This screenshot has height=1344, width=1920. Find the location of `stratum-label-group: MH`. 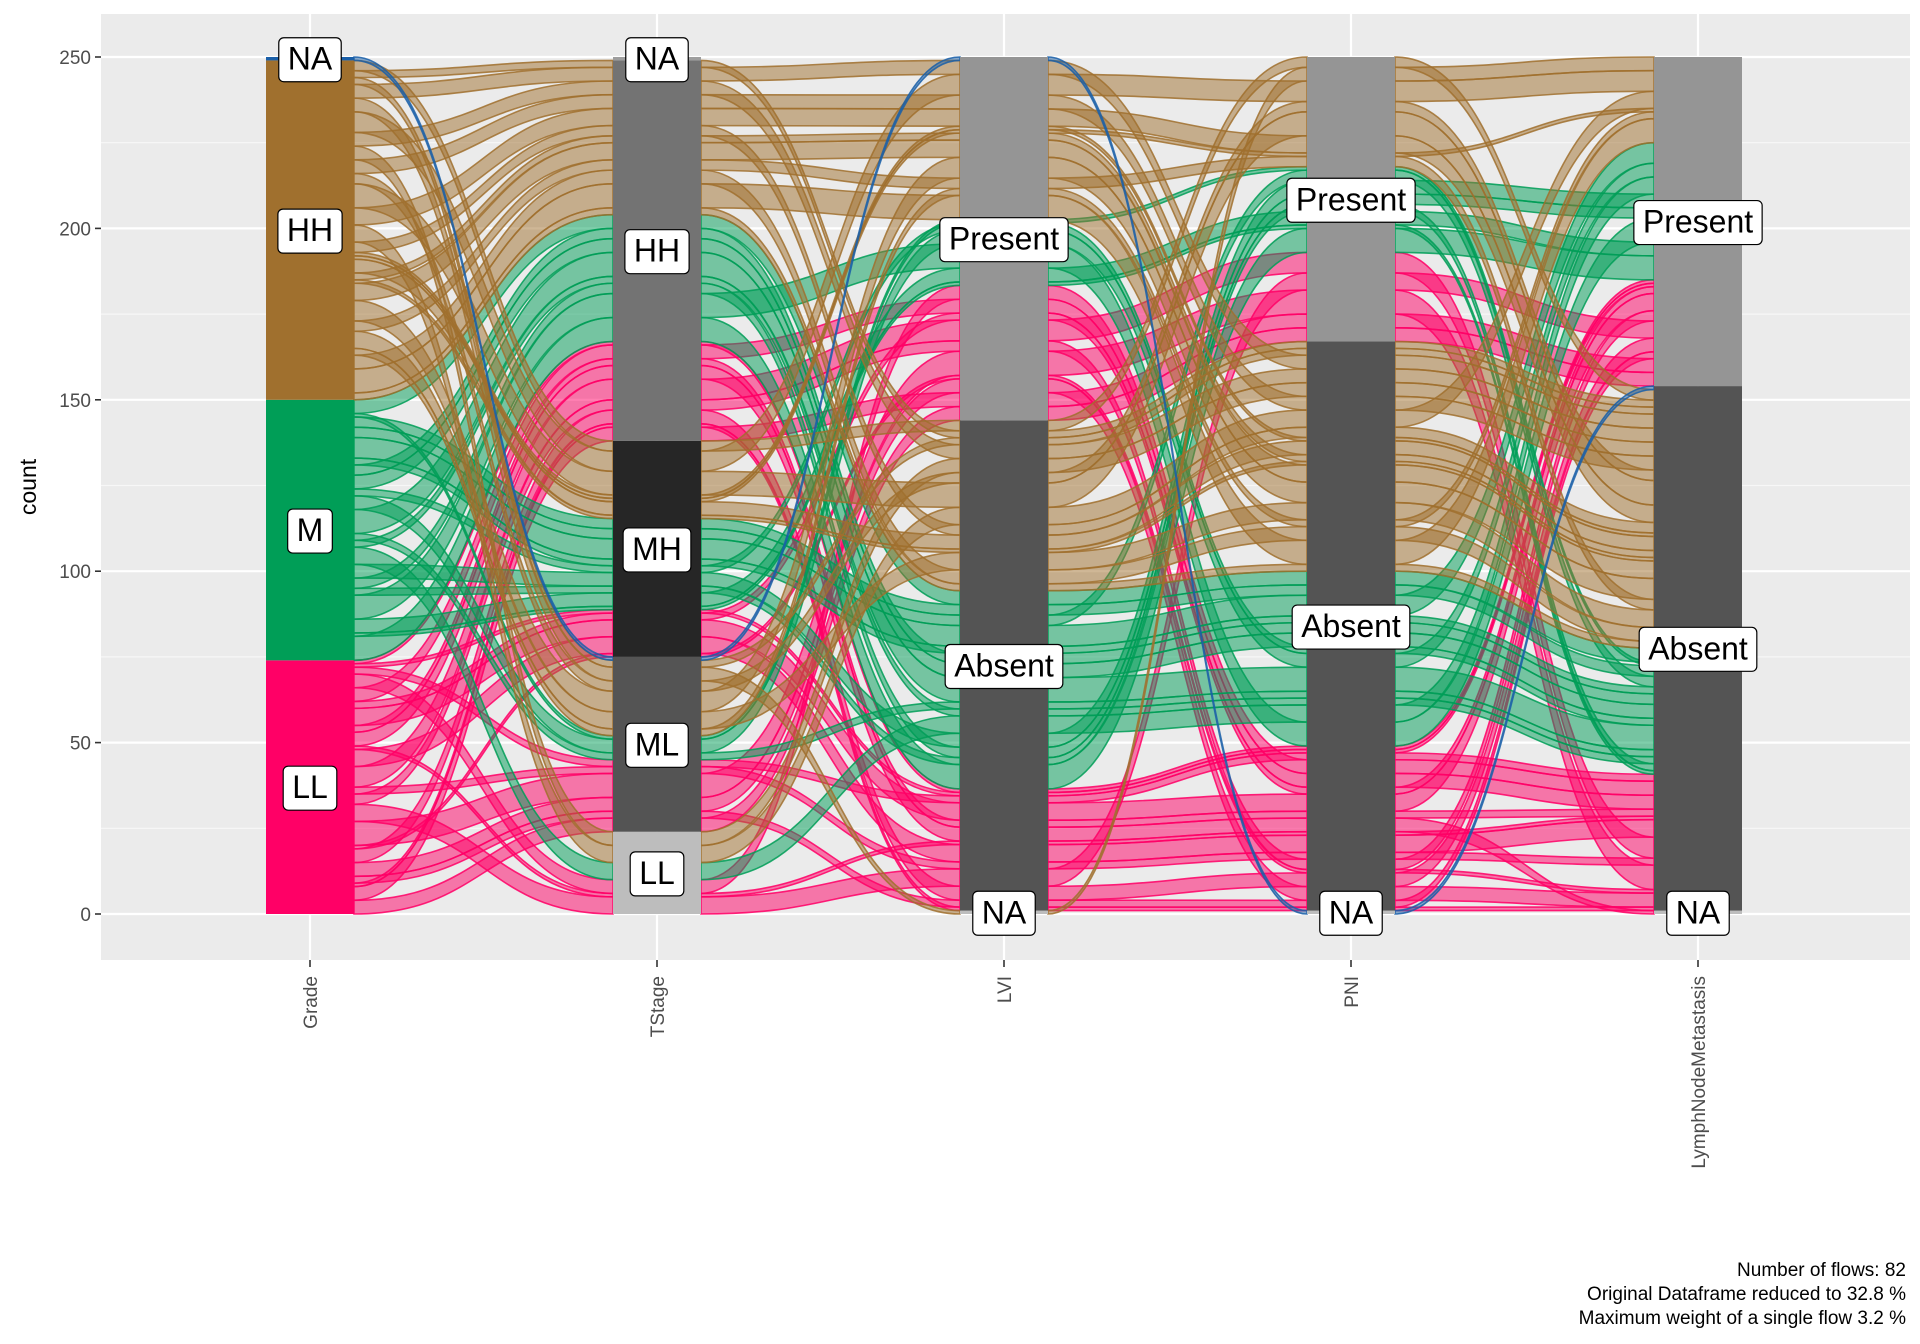

stratum-label-group: MH is located at coordinates (657, 550).